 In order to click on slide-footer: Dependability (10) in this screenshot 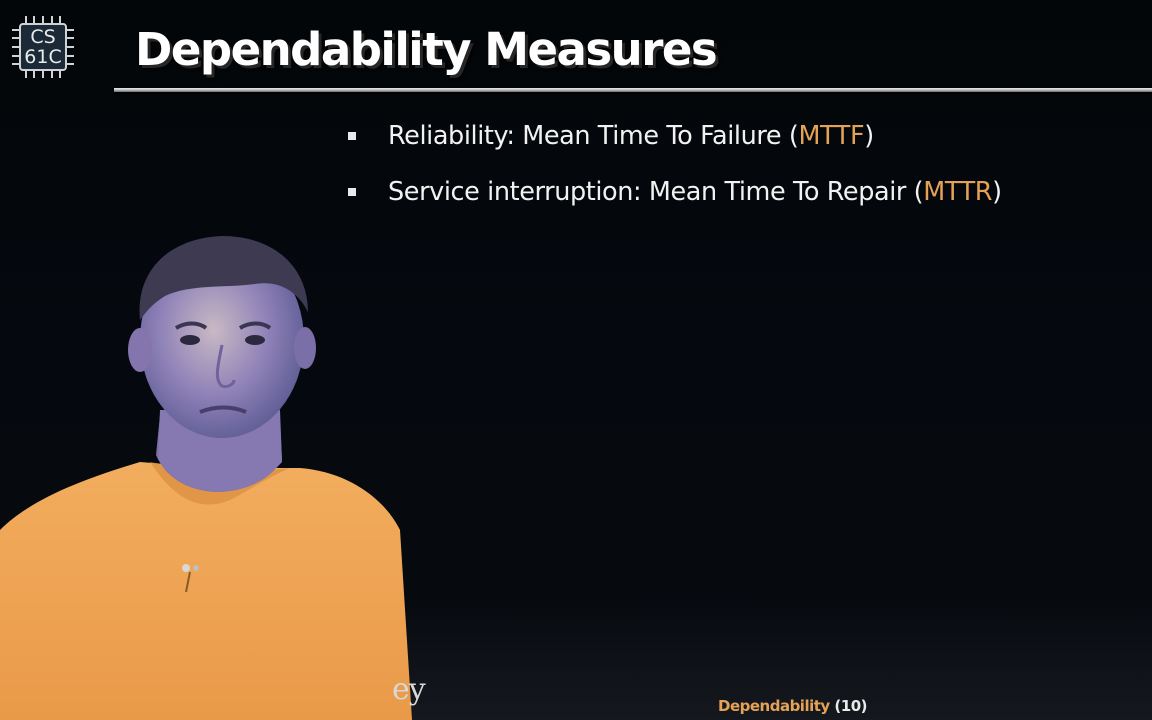, I will do `click(793, 706)`.